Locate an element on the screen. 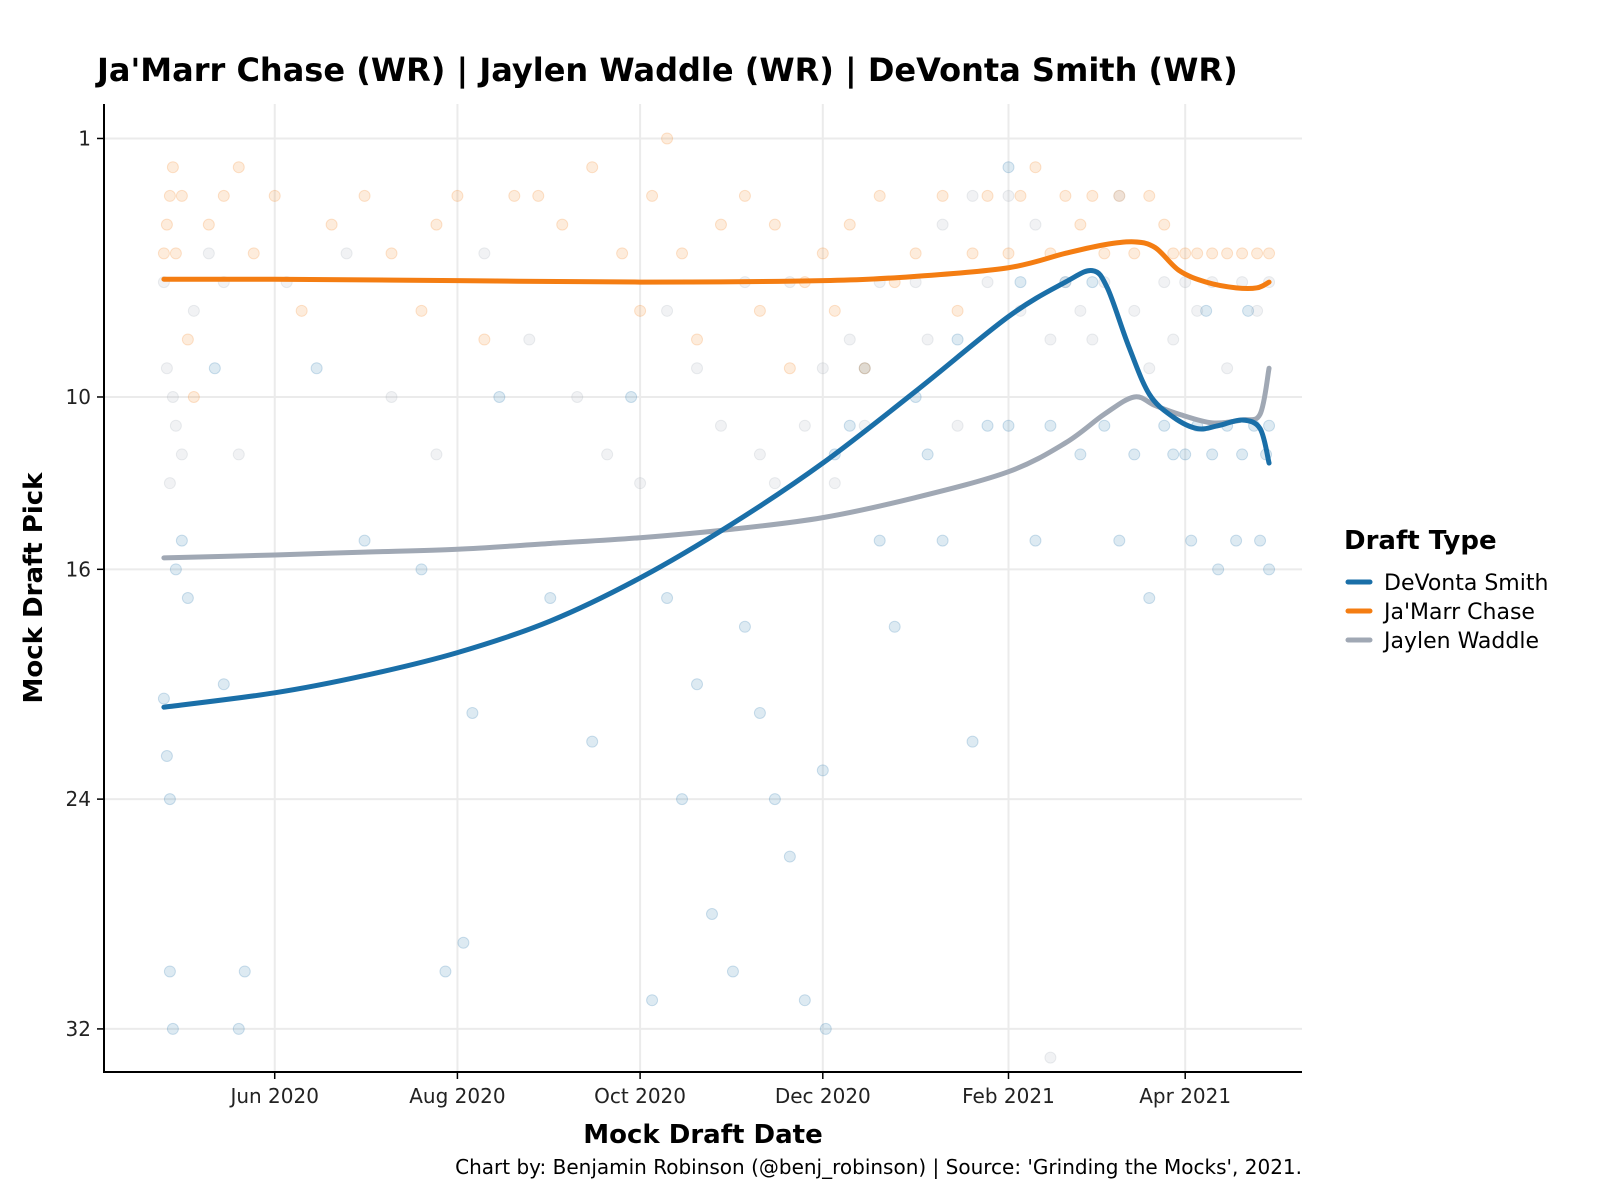  y-tick-label: 24 is located at coordinates (78, 799).